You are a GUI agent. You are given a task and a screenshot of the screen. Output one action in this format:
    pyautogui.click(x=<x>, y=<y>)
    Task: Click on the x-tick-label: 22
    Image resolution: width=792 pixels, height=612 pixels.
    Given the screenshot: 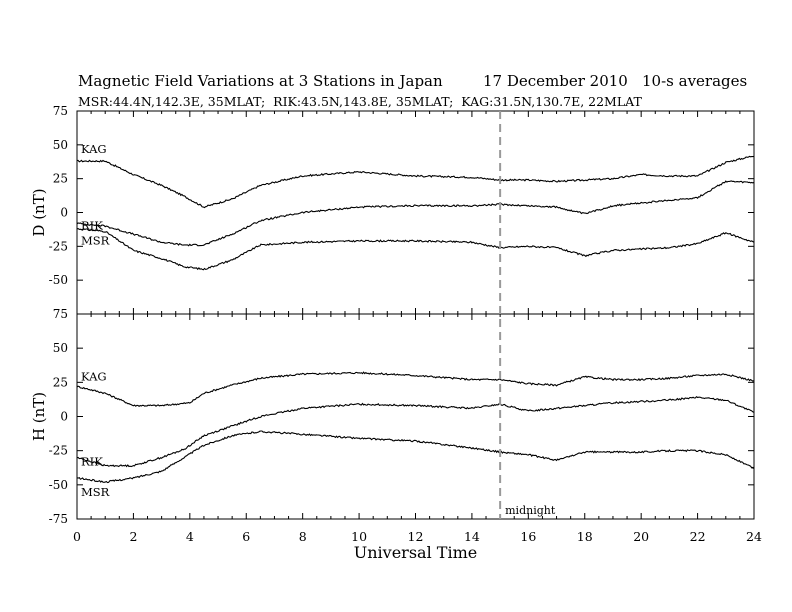 What is the action you would take?
    pyautogui.click(x=698, y=536)
    